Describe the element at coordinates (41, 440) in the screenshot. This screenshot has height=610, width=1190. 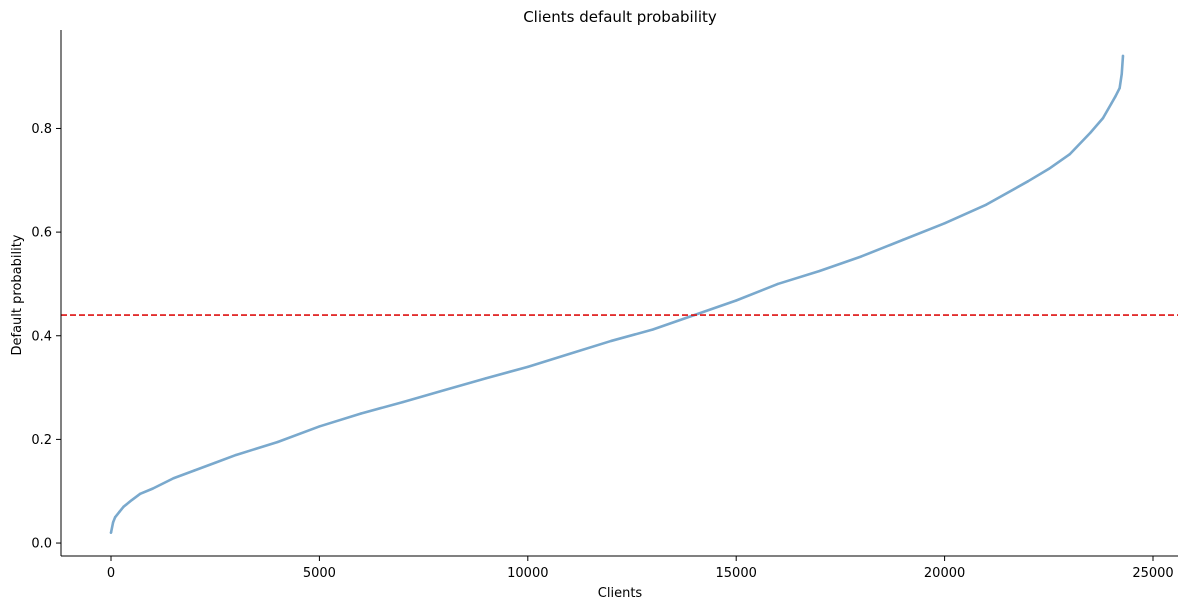
I see `y-tick-label: 0.2` at that location.